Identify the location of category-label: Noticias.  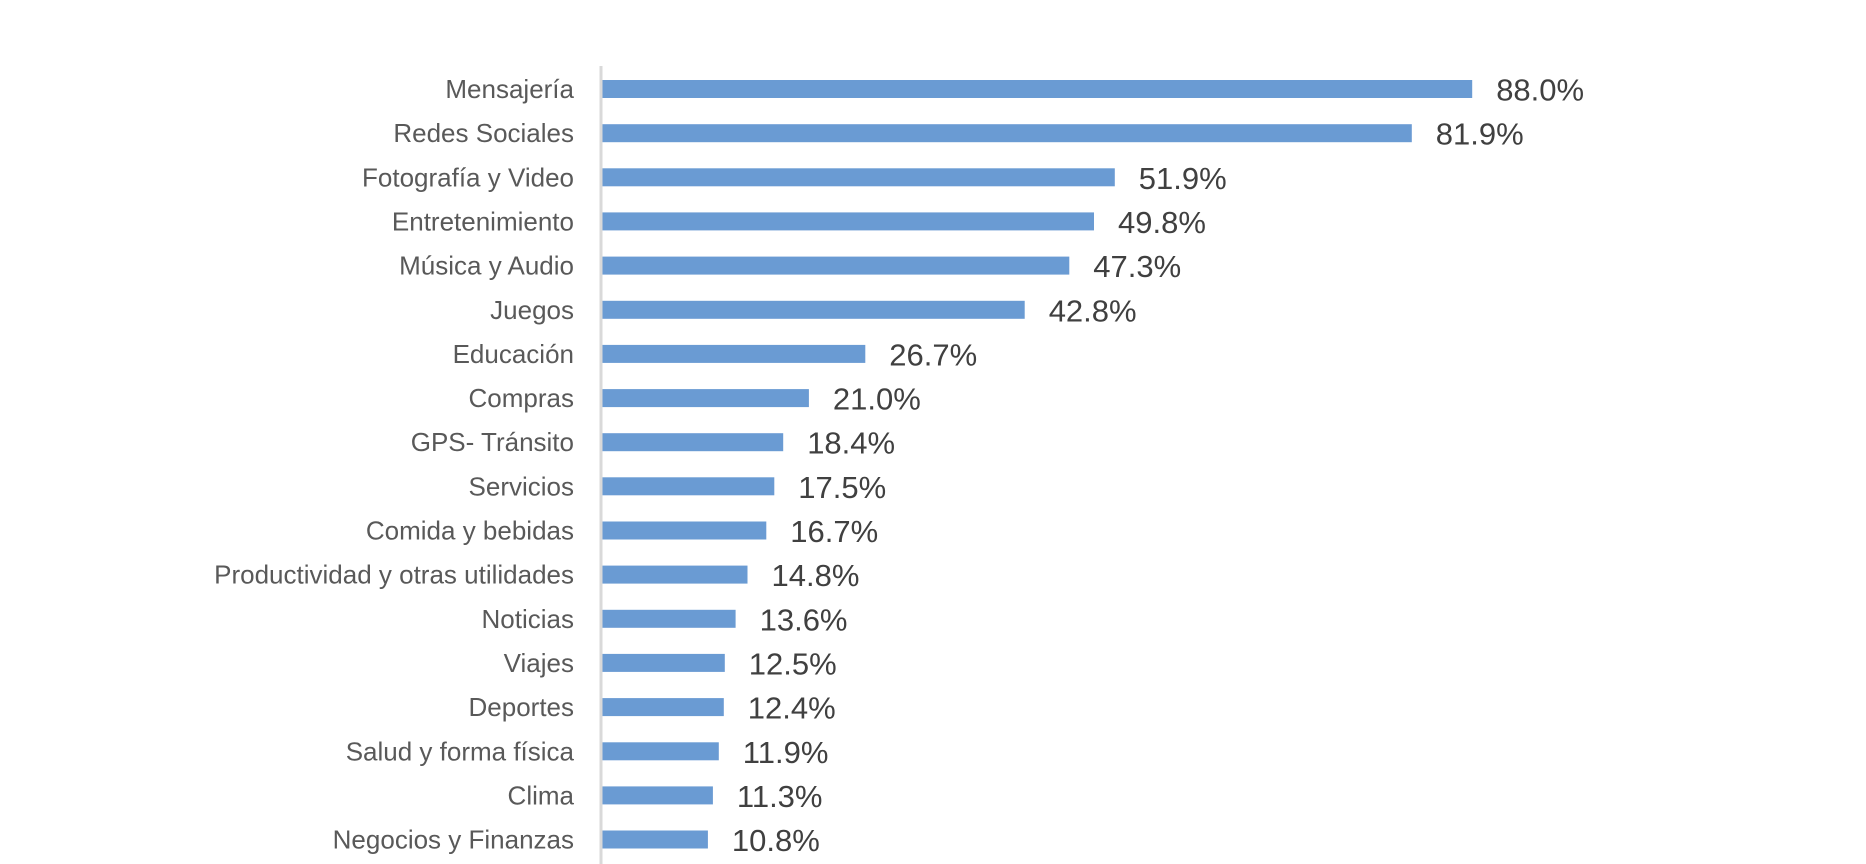
(528, 619).